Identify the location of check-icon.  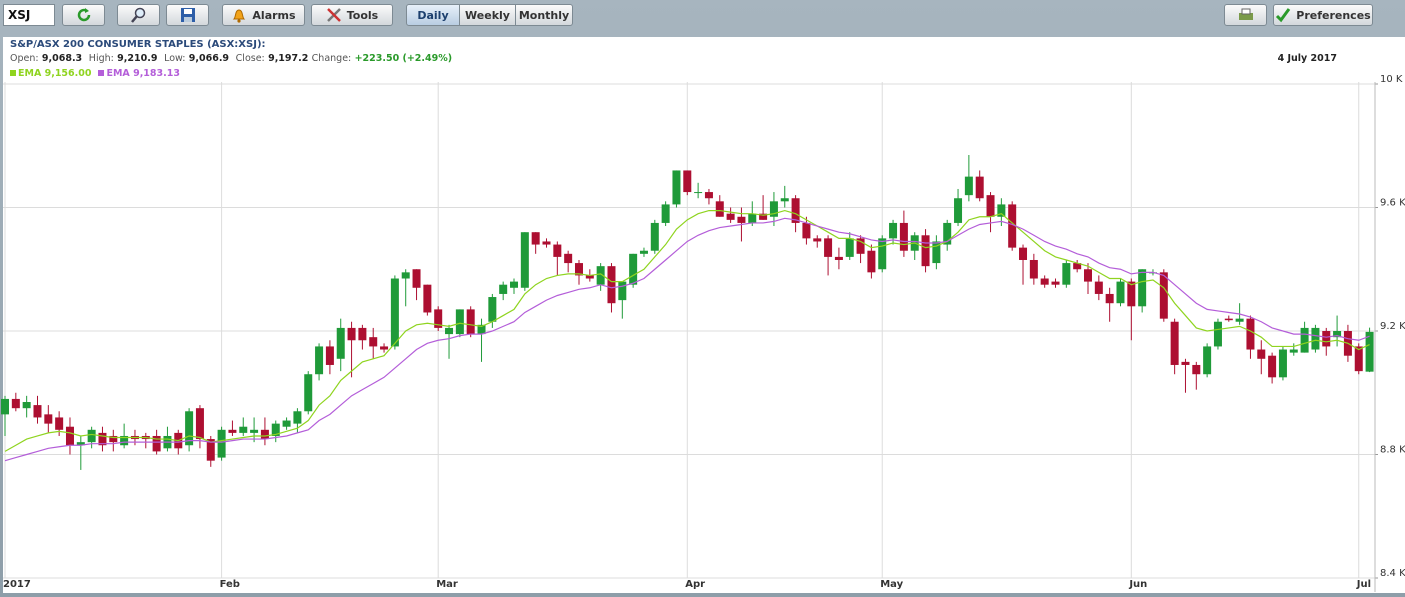
(1283, 15).